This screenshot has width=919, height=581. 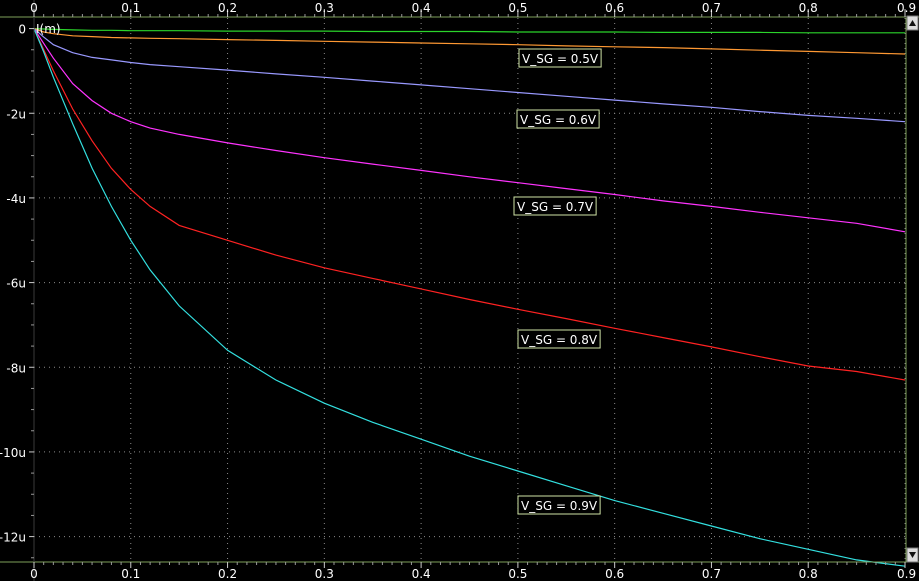 What do you see at coordinates (22, 30) in the screenshot?
I see `y-tick-label: 0` at bounding box center [22, 30].